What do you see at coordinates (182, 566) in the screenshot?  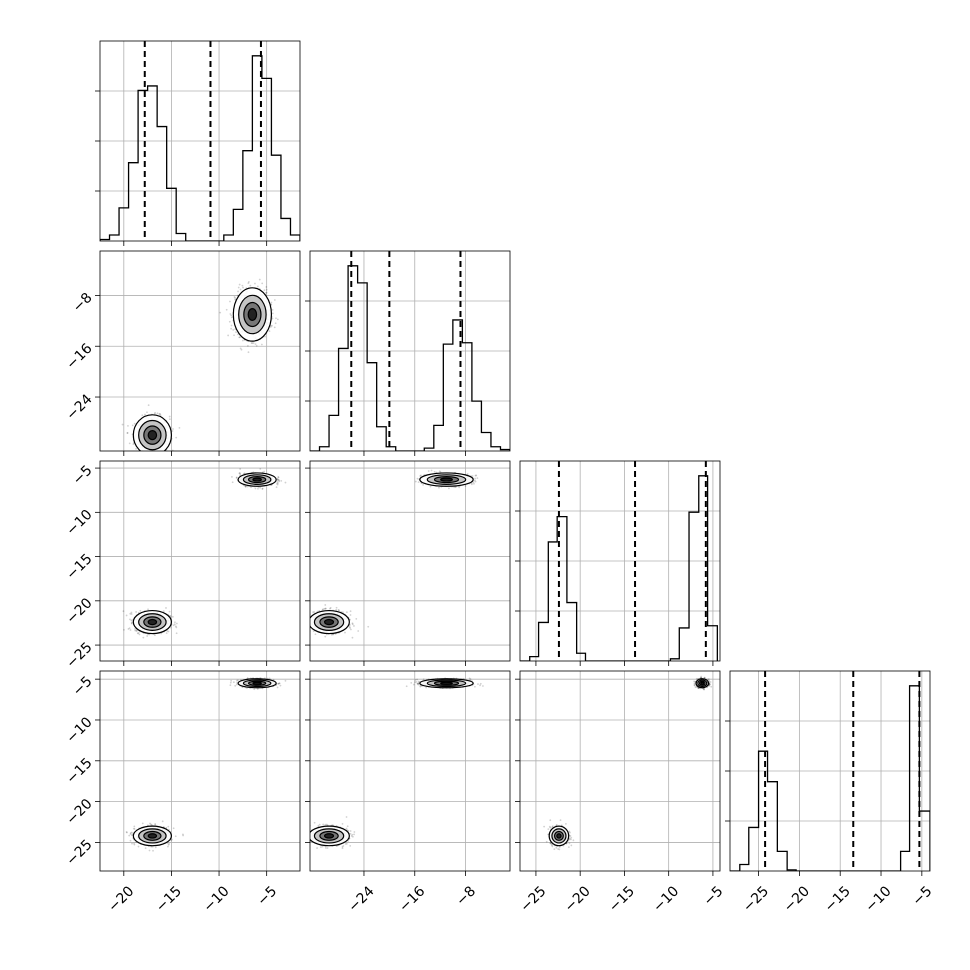 I see `panel-2-0: −5−10−15−20−25` at bounding box center [182, 566].